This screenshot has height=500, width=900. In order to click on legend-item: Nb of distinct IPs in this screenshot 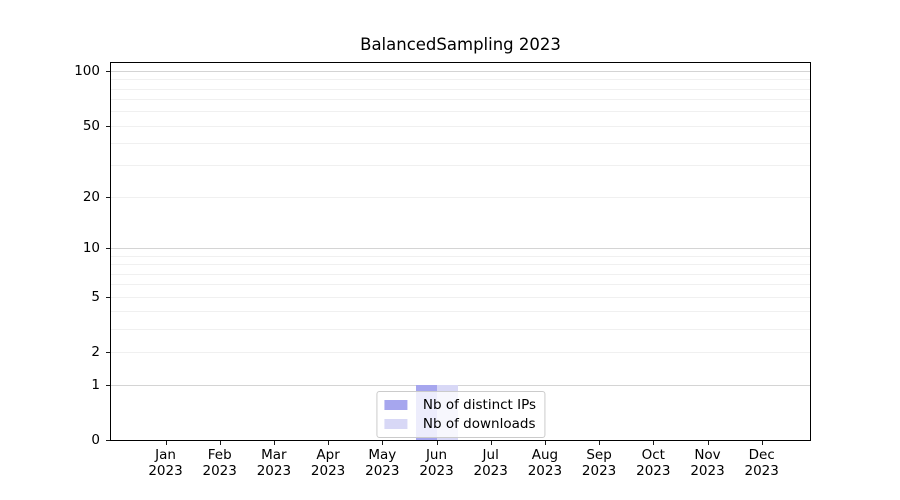, I will do `click(460, 405)`.